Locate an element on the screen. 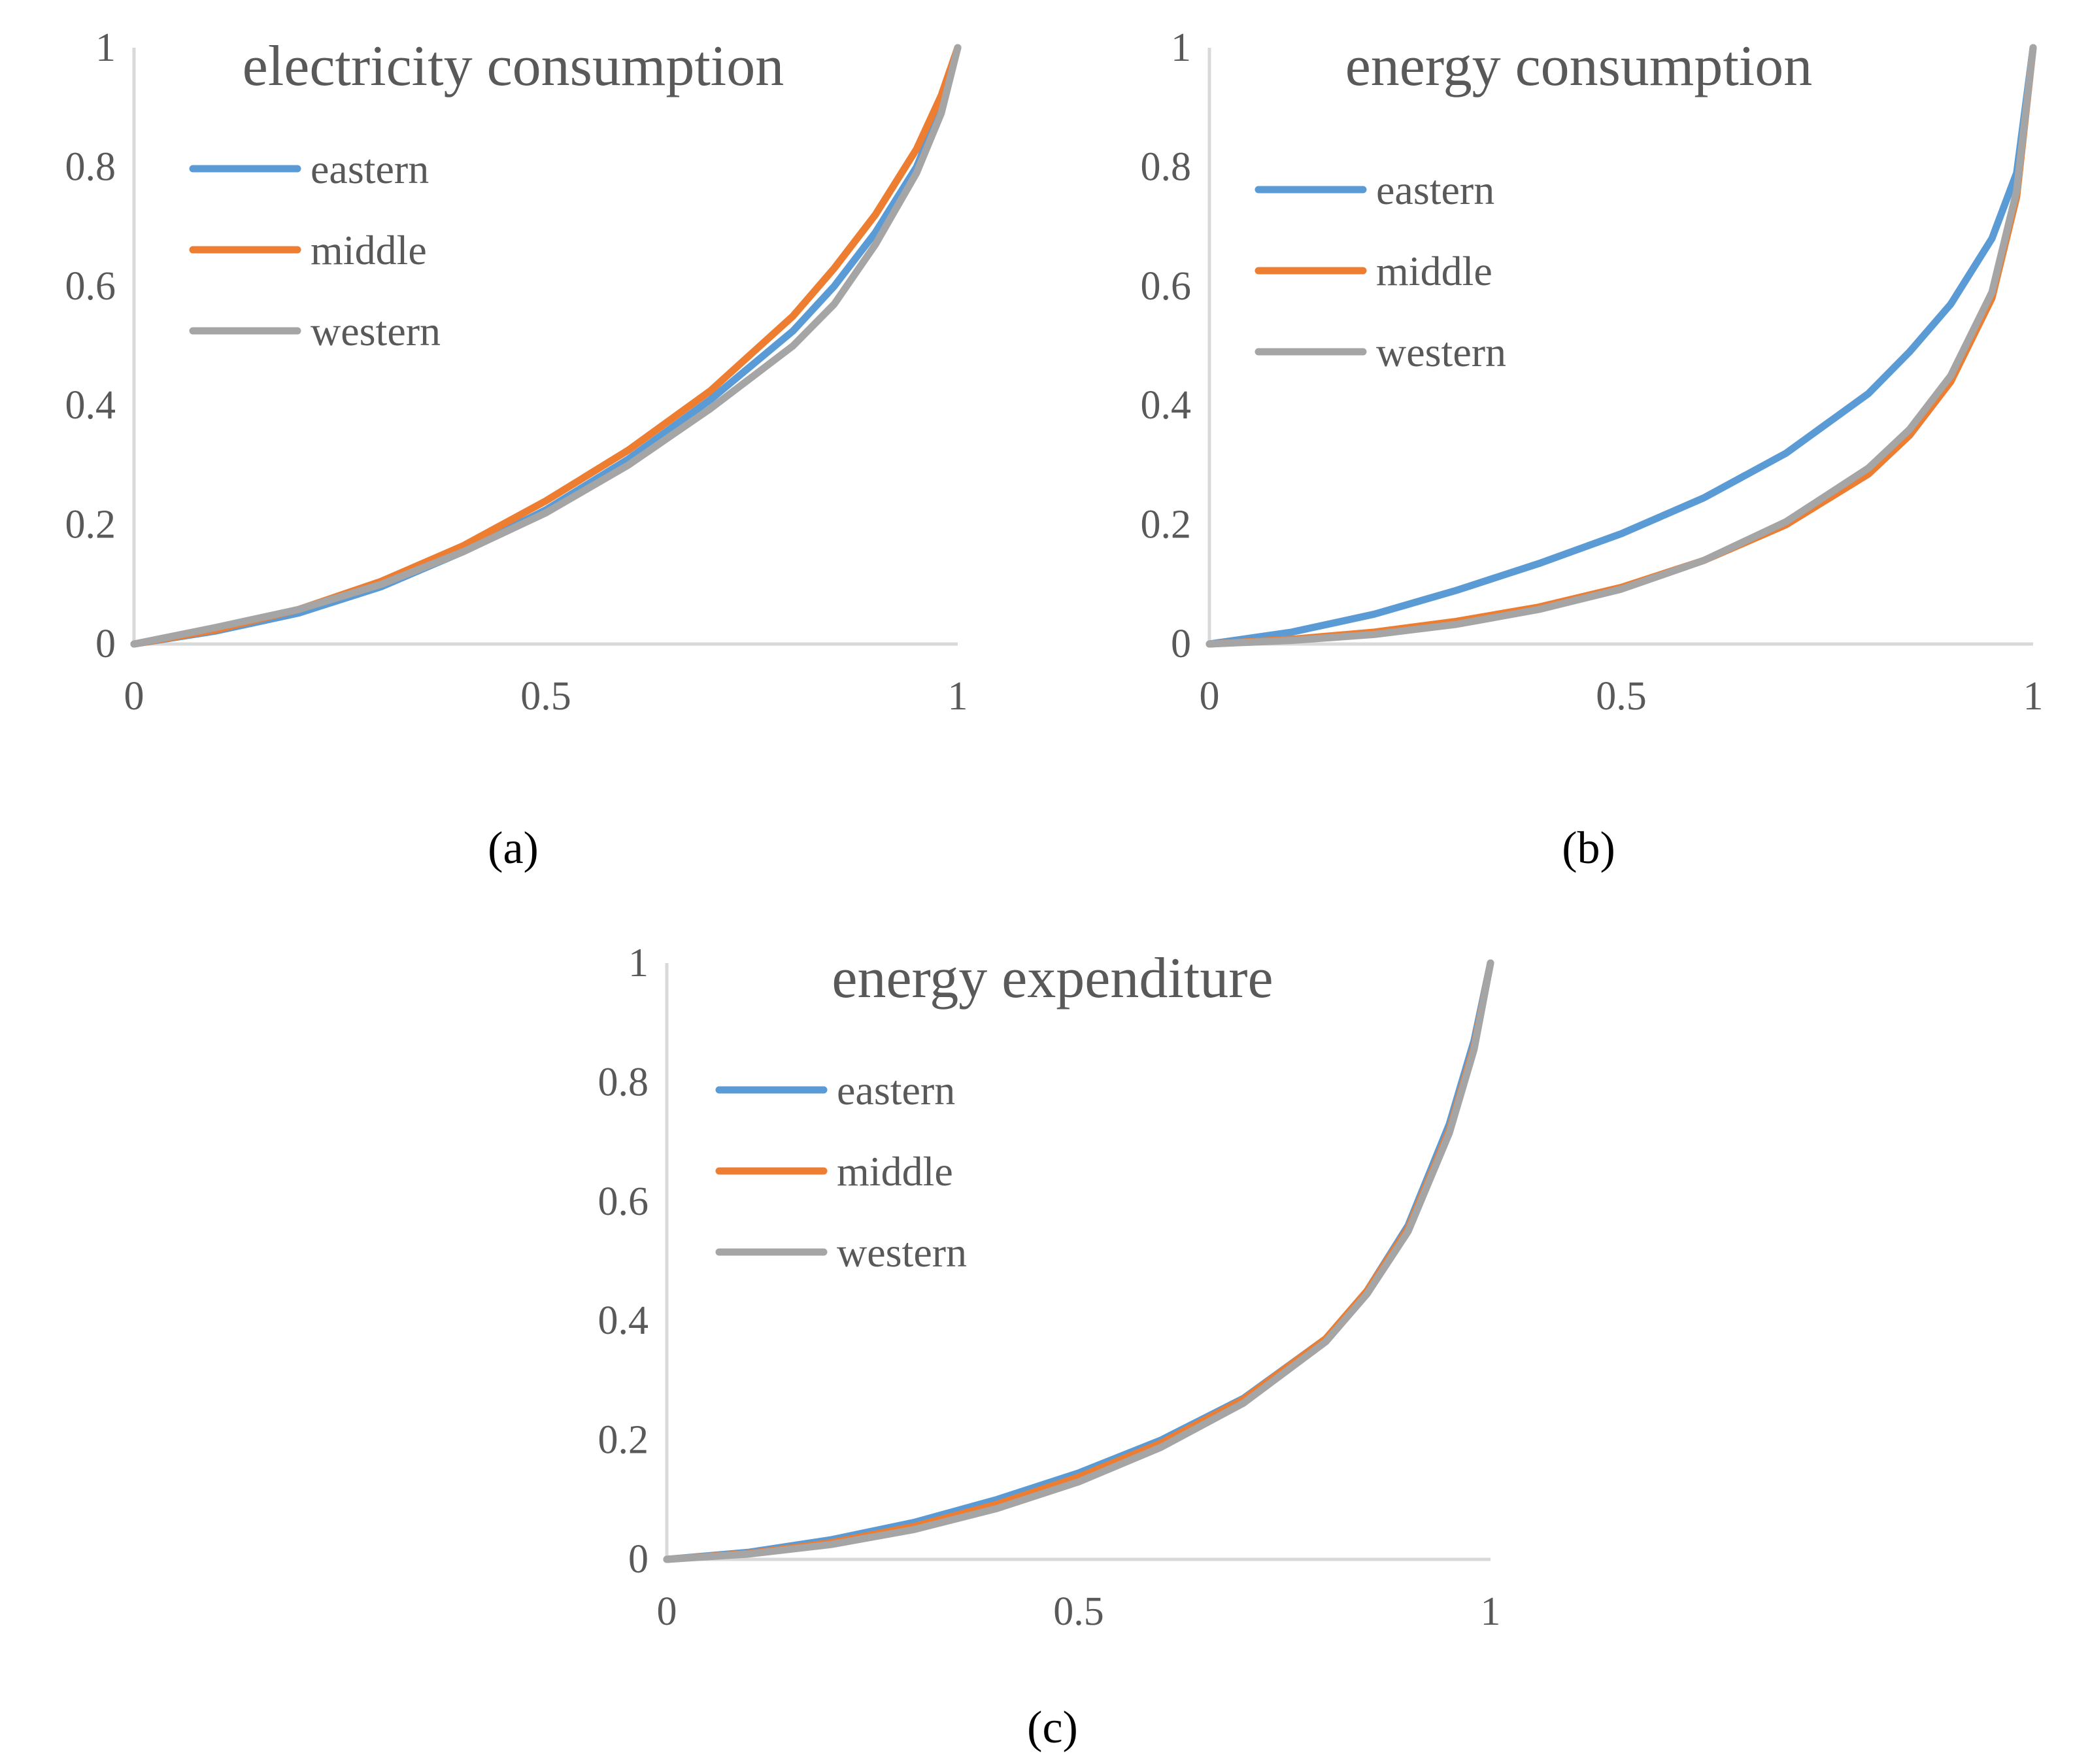  panel-caption: (a) is located at coordinates (513, 848).